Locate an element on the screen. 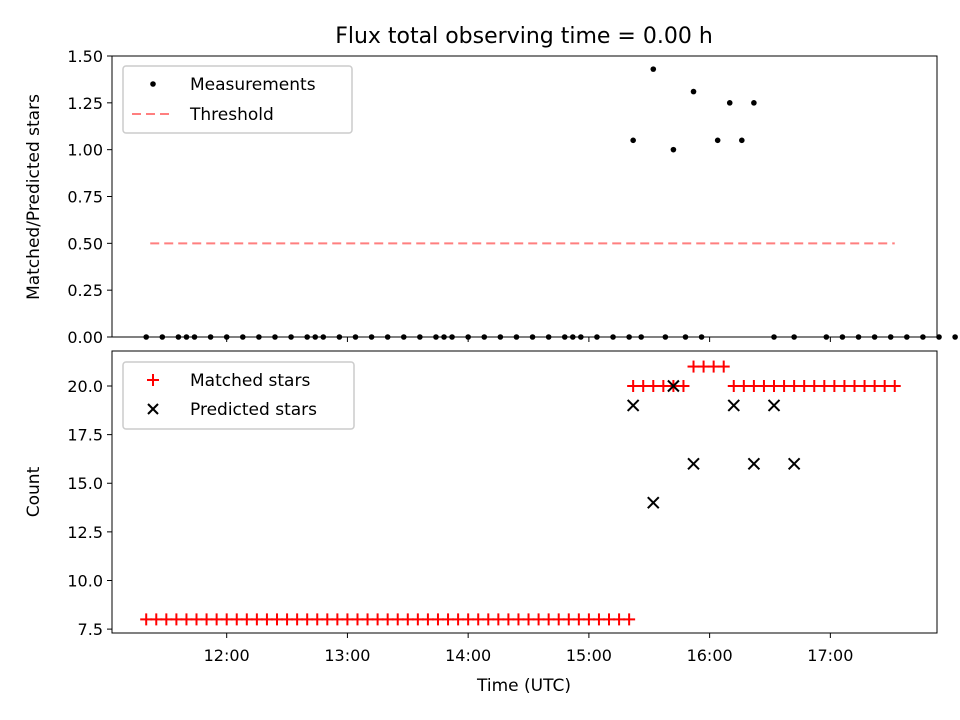 This screenshot has height=720, width=960. bottom-xticks: 12:00 13:00 14:00 15:00 16:00 17:00 is located at coordinates (528, 649).